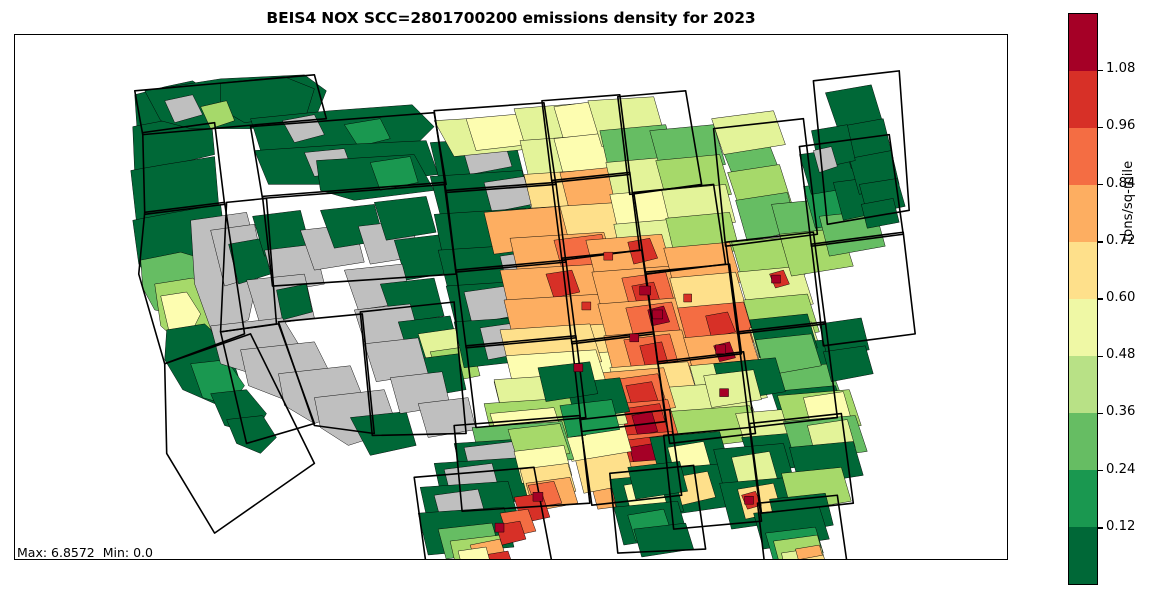 Image resolution: width=1168 pixels, height=597 pixels. What do you see at coordinates (1121, 69) in the screenshot?
I see `colorbar-tick-label: 1.08` at bounding box center [1121, 69].